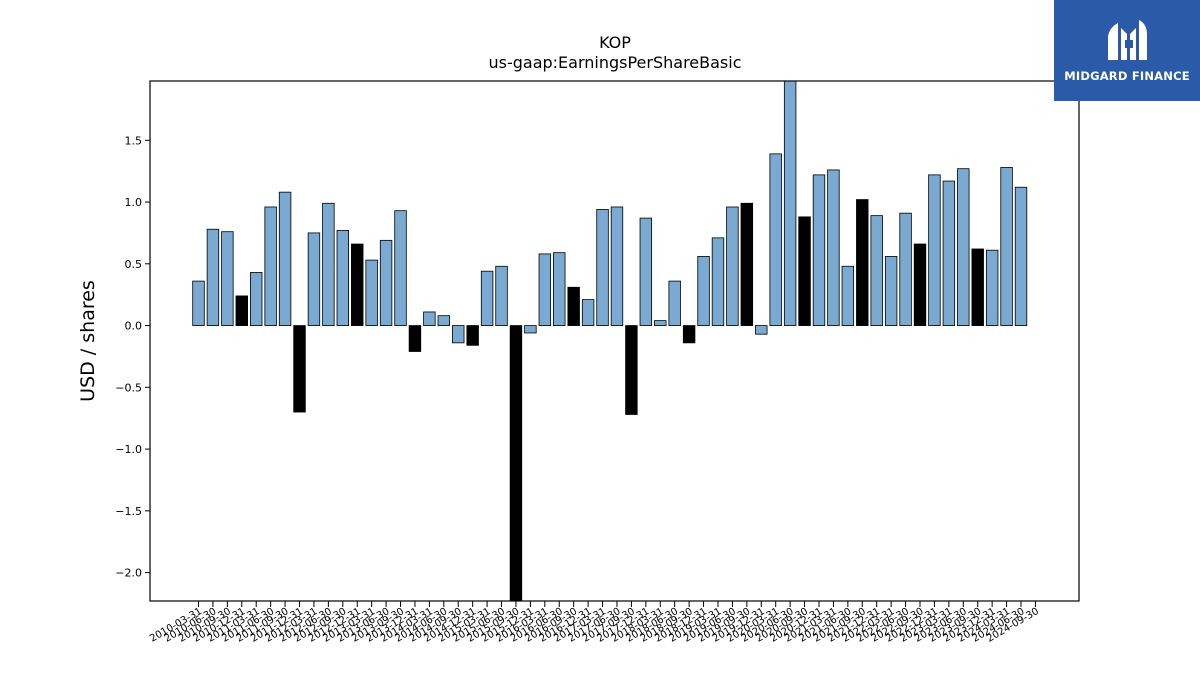 This screenshot has width=1200, height=675. What do you see at coordinates (134, 326) in the screenshot?
I see `y-tick-label: 0.0` at bounding box center [134, 326].